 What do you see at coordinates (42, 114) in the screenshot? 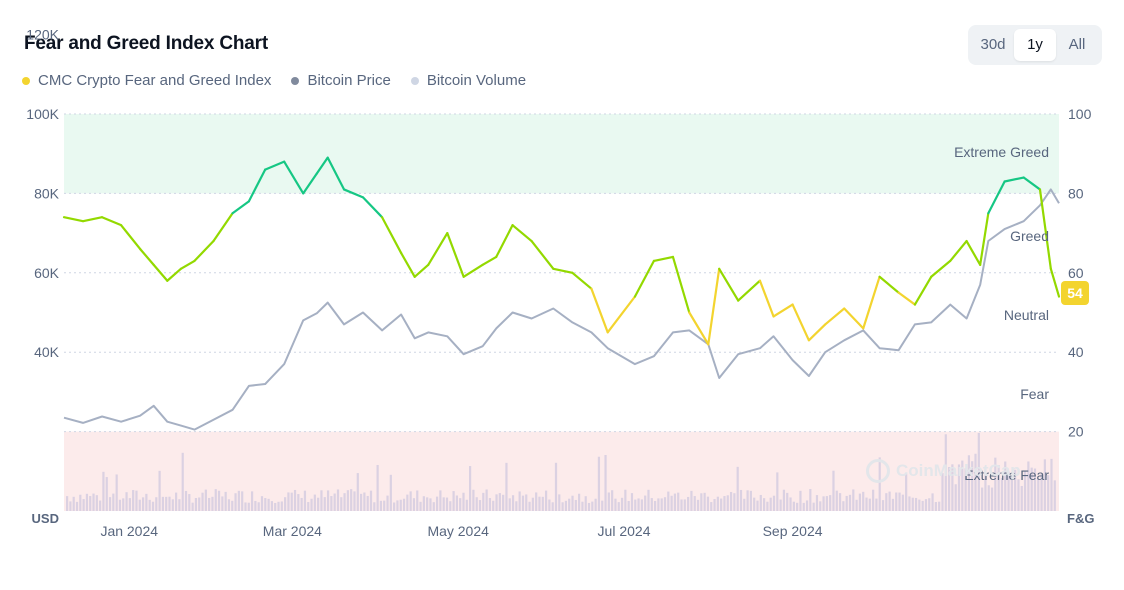
I see `left-axis-tick: 100K` at bounding box center [42, 114].